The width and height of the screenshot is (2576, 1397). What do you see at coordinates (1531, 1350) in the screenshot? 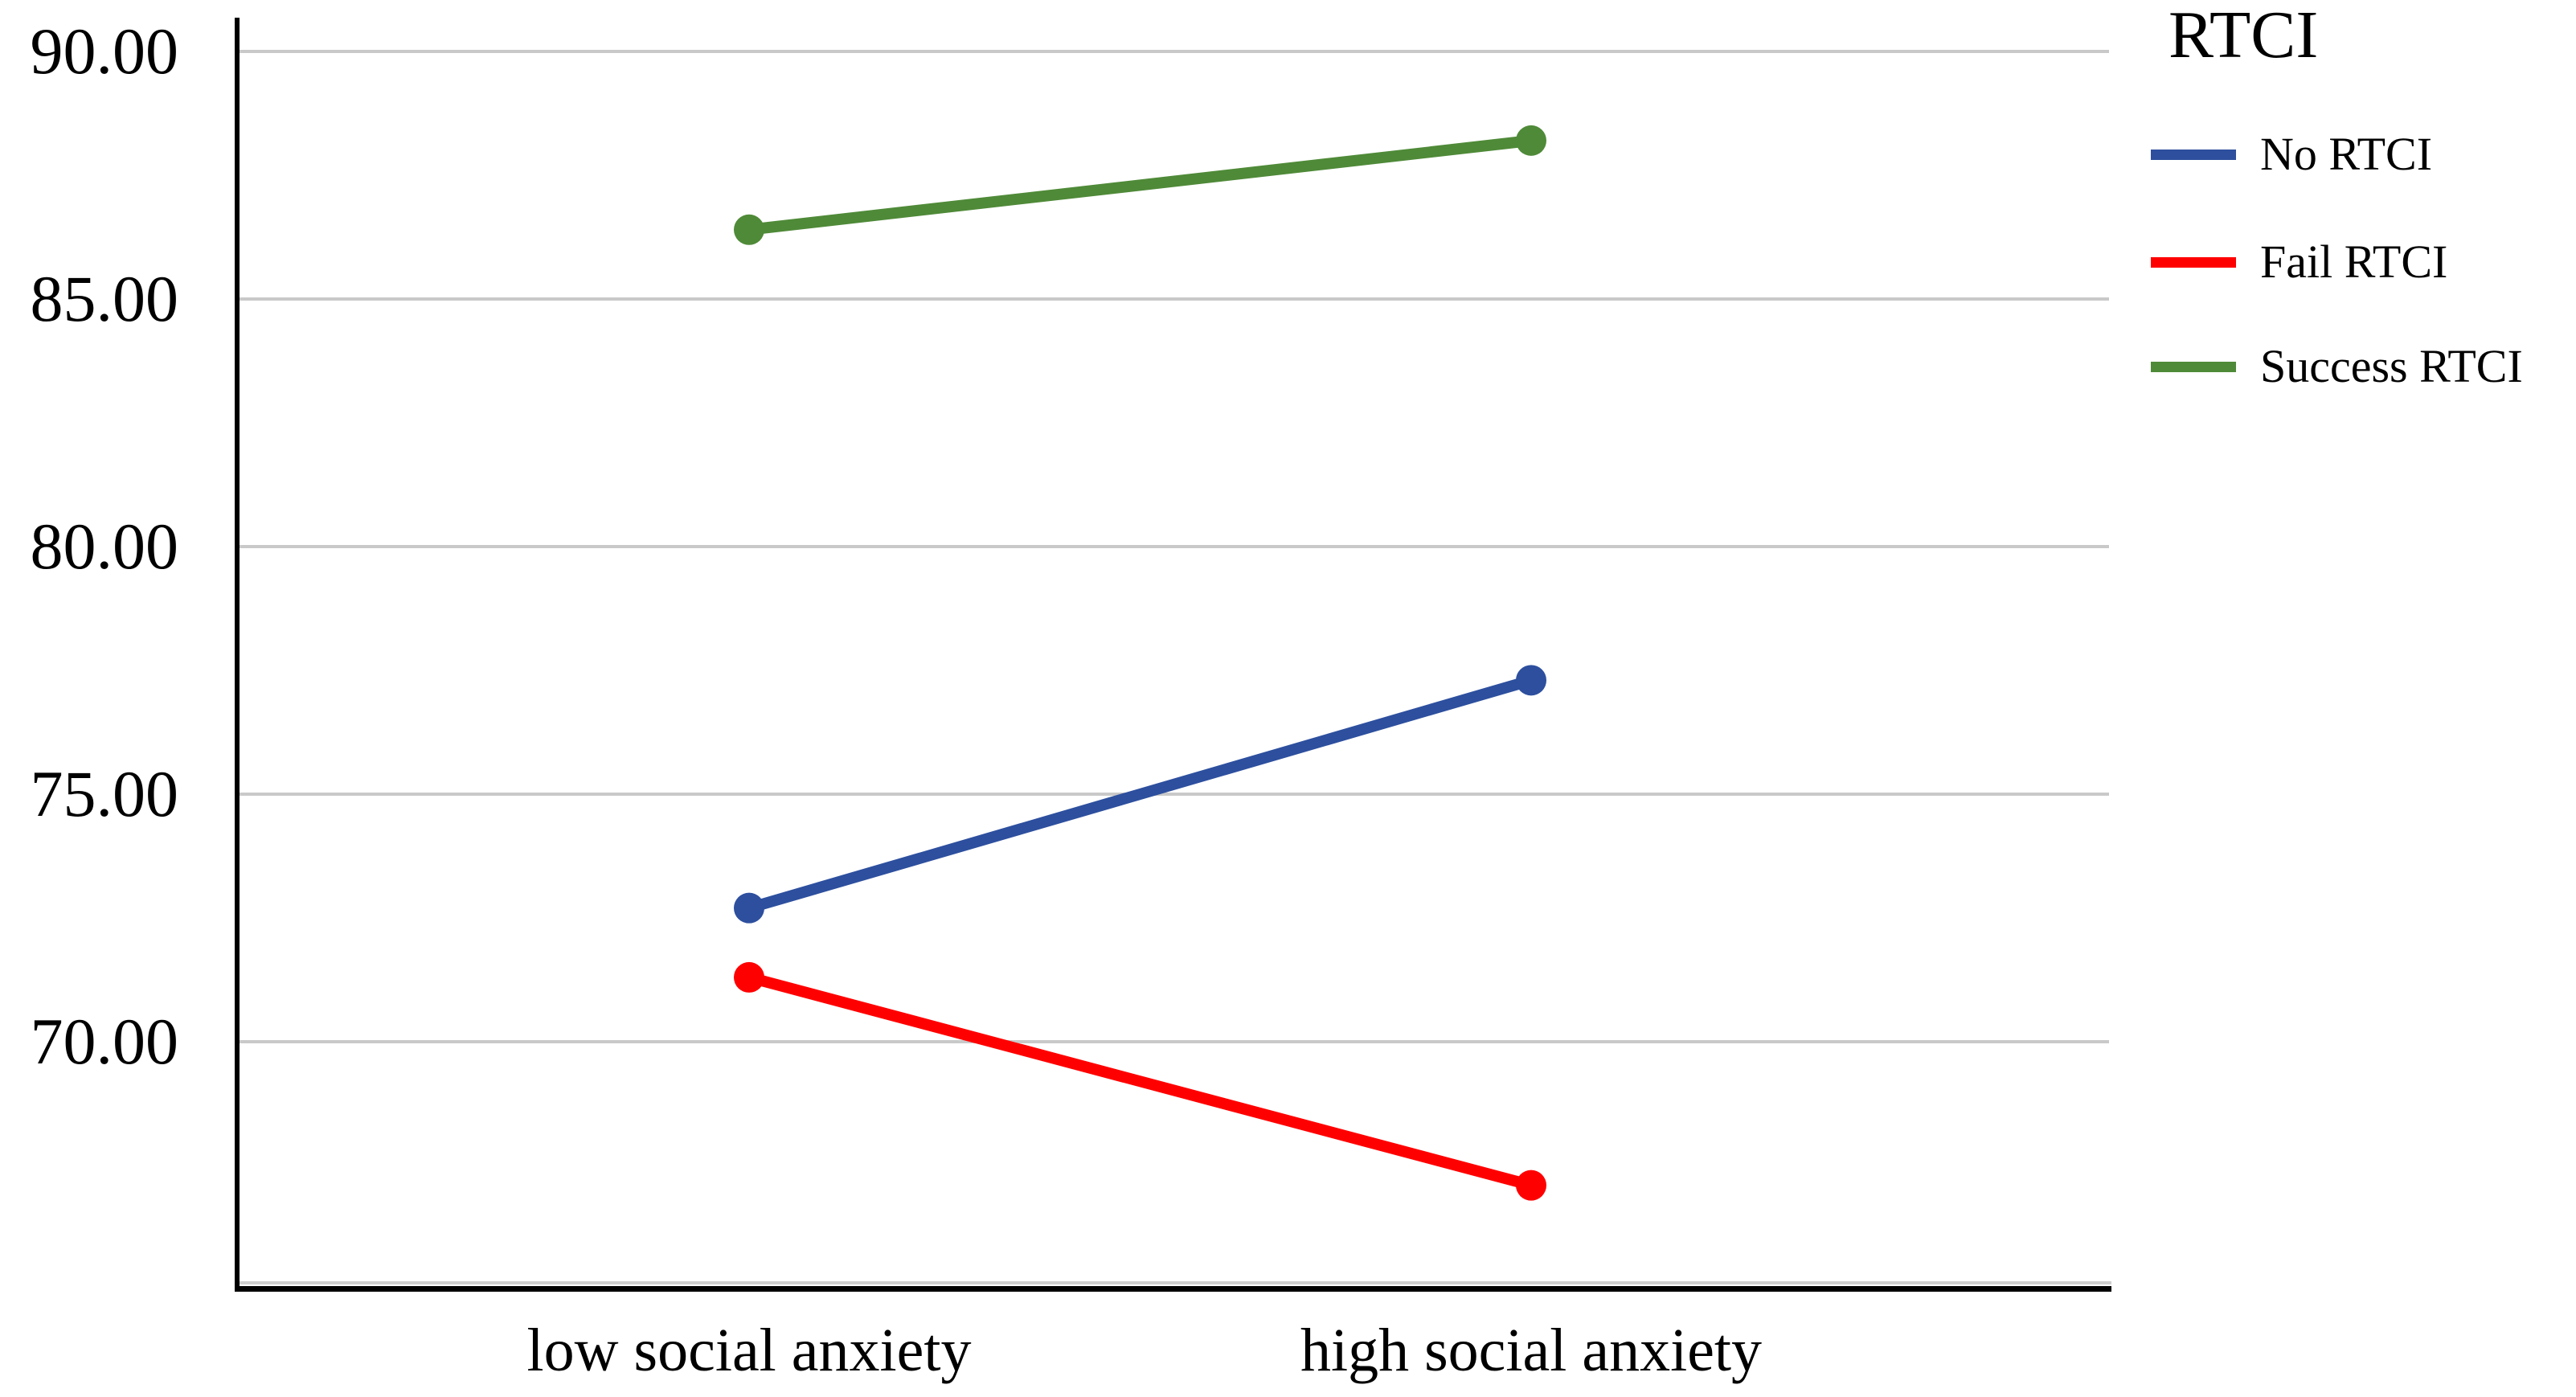
I see `x-category-label-high: high social anxiety` at bounding box center [1531, 1350].